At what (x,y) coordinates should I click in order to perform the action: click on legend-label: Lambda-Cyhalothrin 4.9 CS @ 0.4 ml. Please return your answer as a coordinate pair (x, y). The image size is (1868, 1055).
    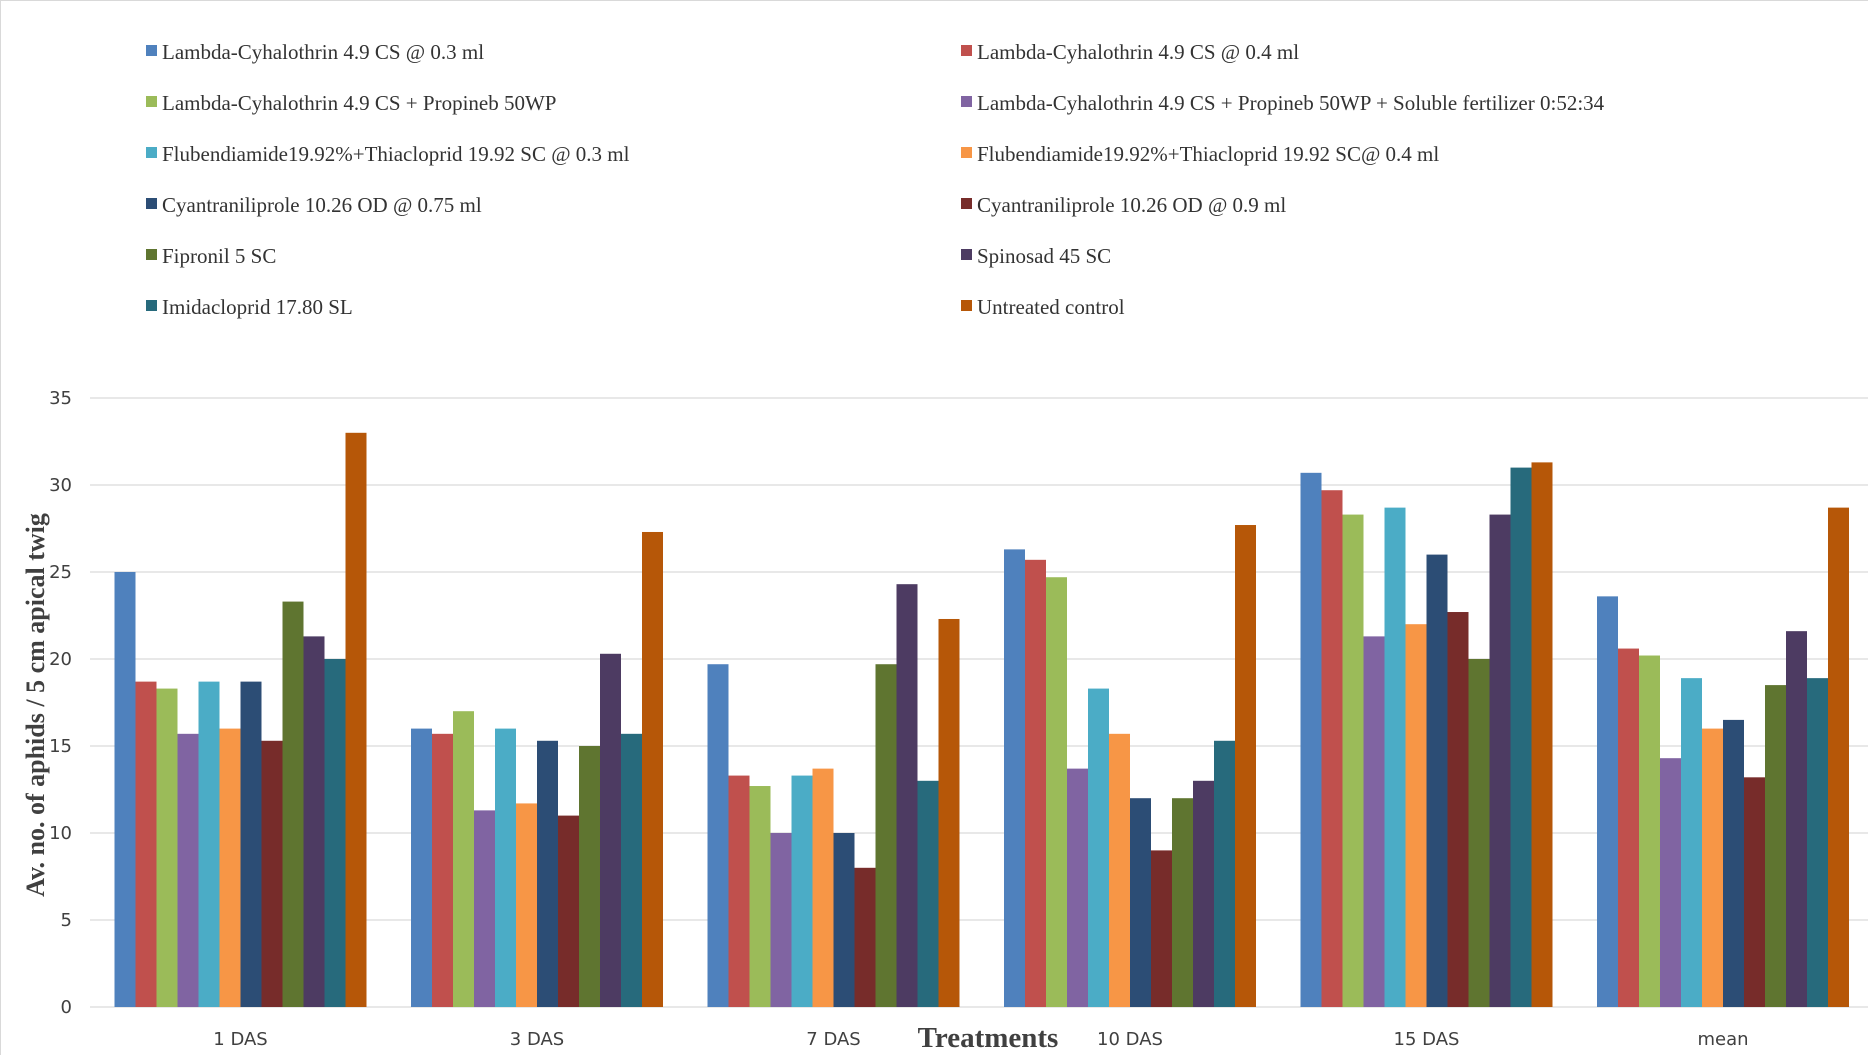
    Looking at the image, I should click on (1138, 52).